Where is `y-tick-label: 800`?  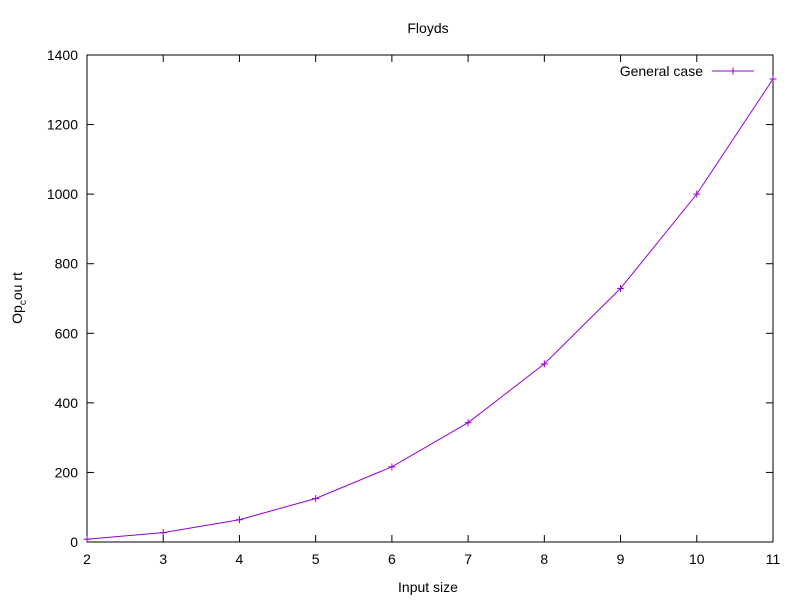
y-tick-label: 800 is located at coordinates (67, 264).